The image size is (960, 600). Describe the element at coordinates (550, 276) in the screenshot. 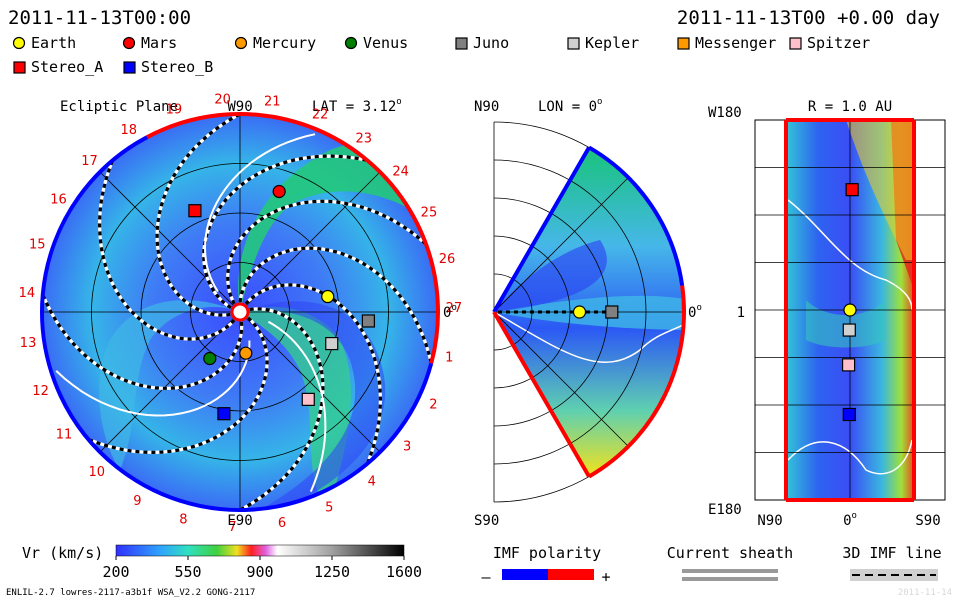

I see `meridional-slow-region` at that location.